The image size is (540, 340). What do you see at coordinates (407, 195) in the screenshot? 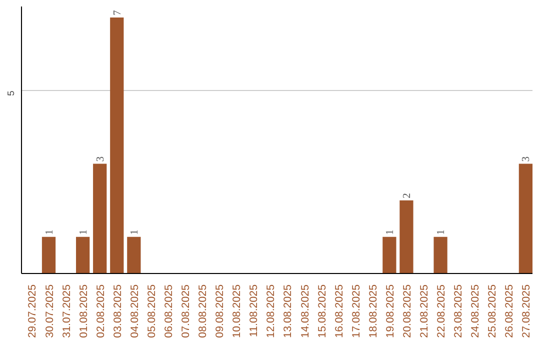
I see `data-label: 2` at bounding box center [407, 195].